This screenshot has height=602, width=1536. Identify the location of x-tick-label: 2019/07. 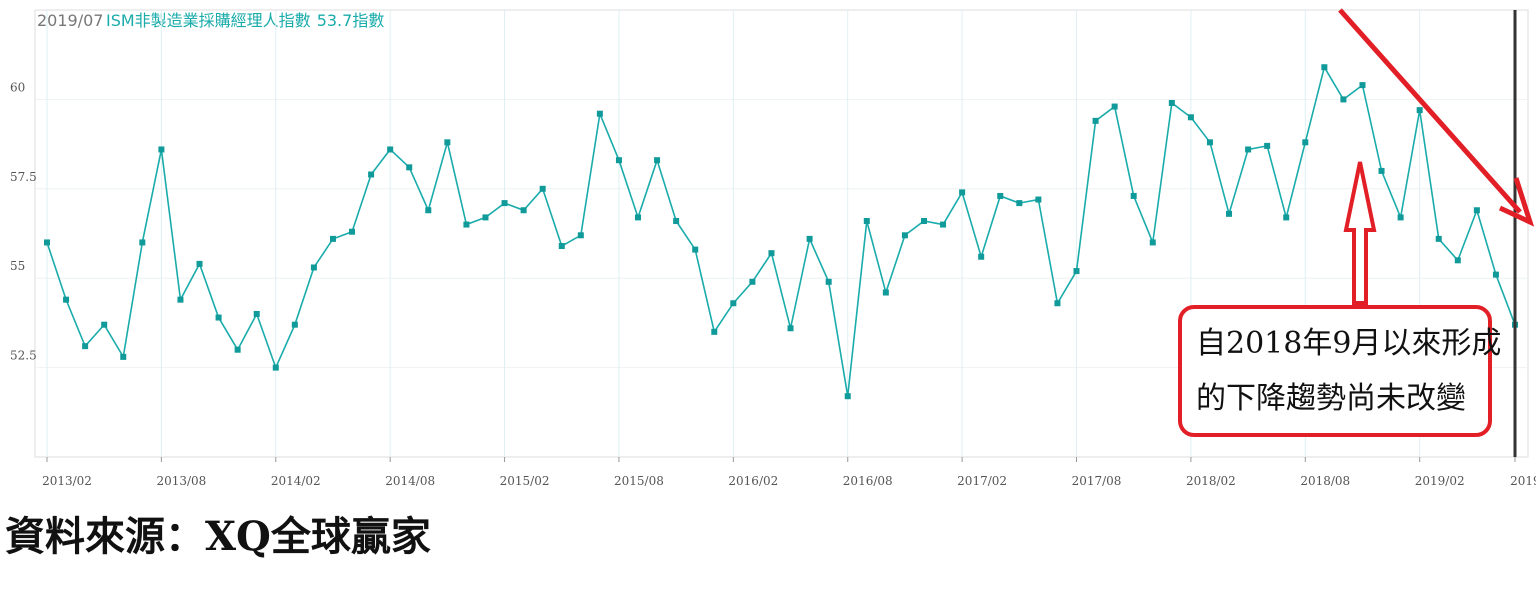
(1523, 481).